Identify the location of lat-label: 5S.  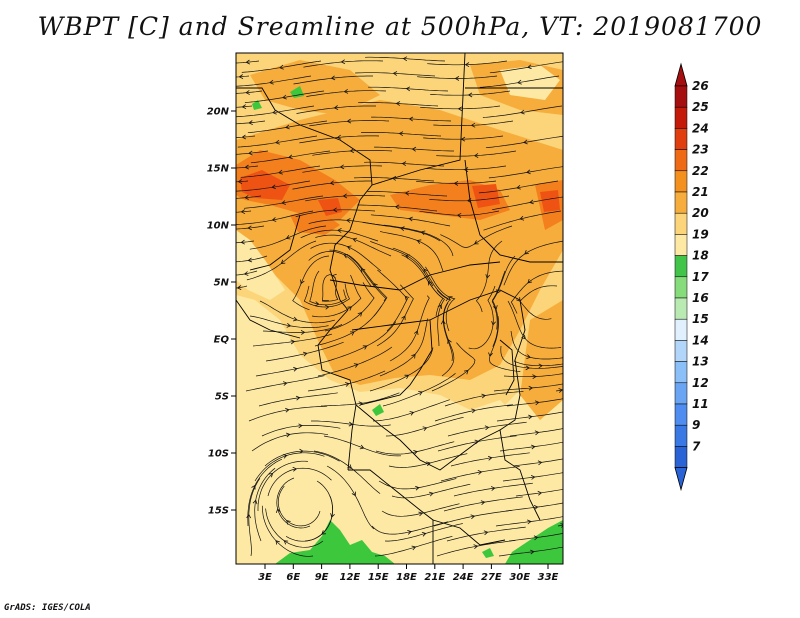
(222, 397).